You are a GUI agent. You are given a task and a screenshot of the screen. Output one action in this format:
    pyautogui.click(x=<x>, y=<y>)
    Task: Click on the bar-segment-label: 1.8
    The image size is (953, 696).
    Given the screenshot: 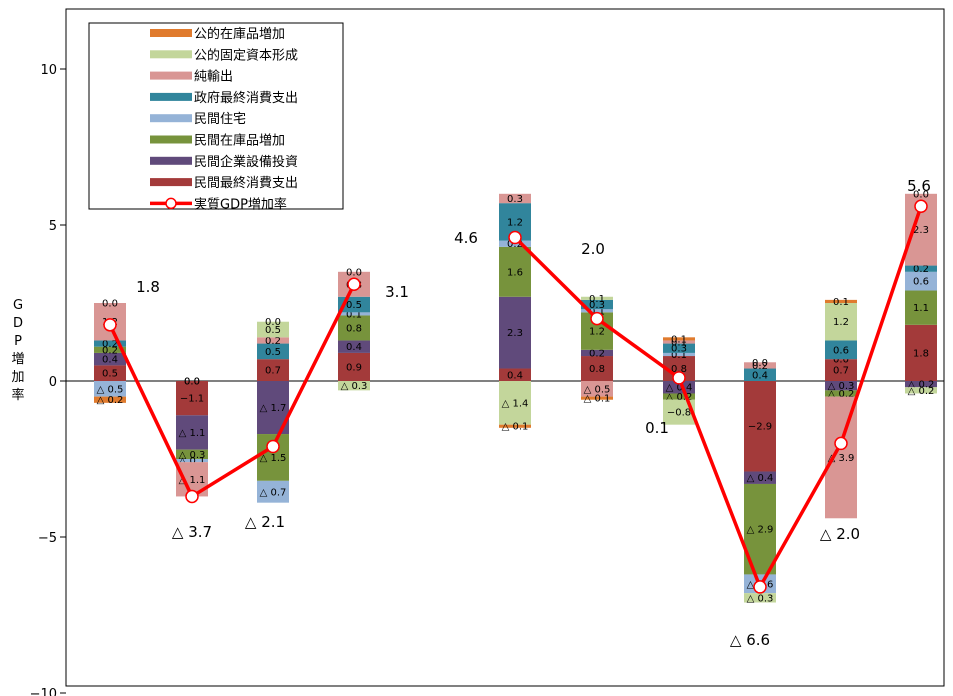 What is the action you would take?
    pyautogui.click(x=921, y=353)
    